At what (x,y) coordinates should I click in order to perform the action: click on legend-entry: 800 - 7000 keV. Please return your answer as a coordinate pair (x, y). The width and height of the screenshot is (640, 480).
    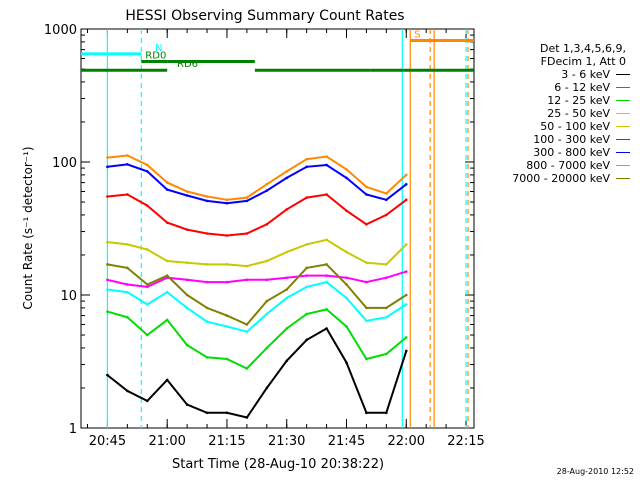
    Looking at the image, I should click on (554, 165).